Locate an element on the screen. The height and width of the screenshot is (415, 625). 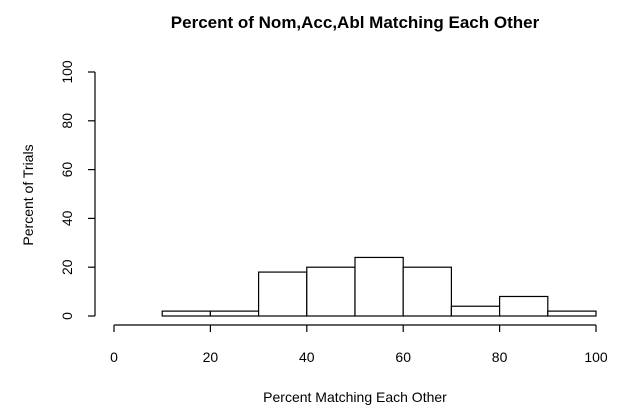
x-axis: 0 20 40 60 80 100 is located at coordinates (359, 344).